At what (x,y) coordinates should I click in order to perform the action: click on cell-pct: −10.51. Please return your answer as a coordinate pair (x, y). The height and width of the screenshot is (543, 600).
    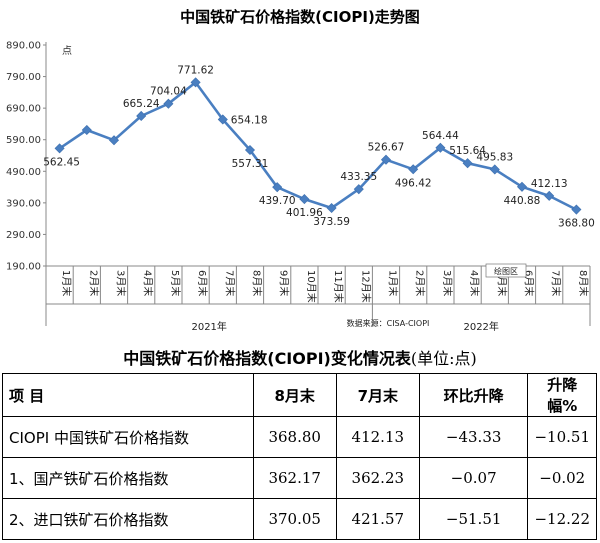
    Looking at the image, I should click on (562, 437).